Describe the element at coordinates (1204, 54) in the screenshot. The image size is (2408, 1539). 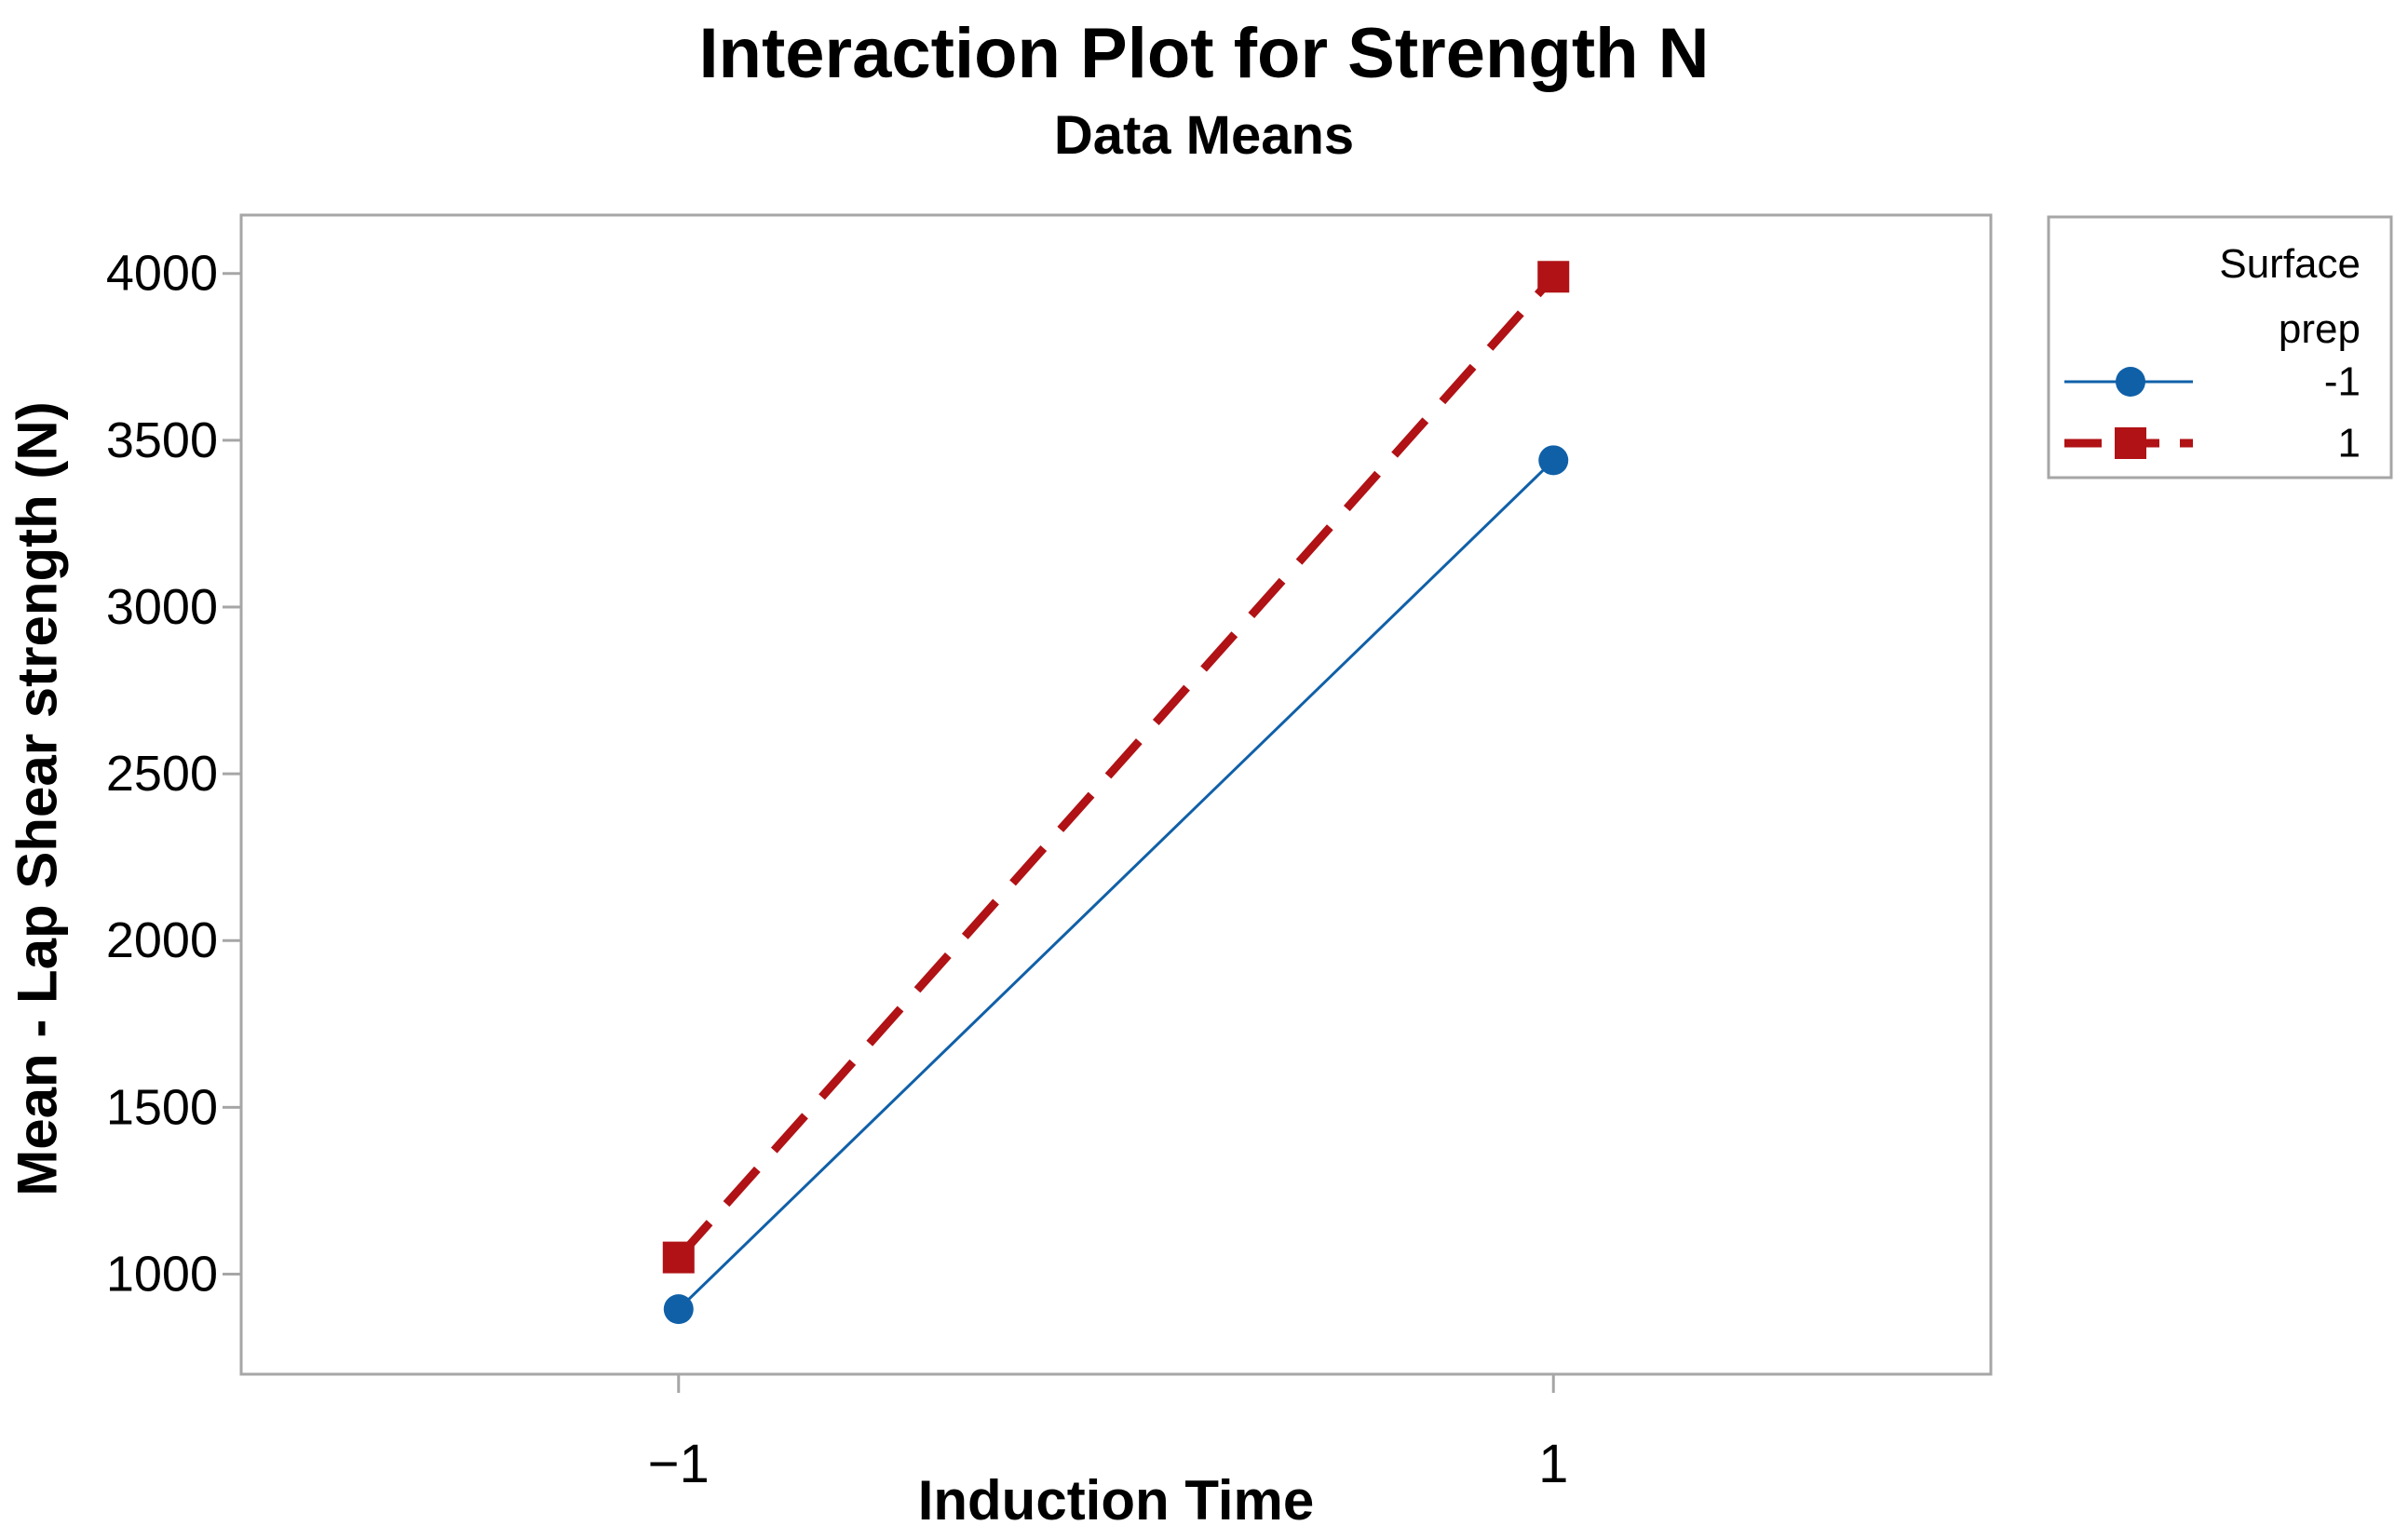
I see `chart-title: Interaction Plot for Strength N` at that location.